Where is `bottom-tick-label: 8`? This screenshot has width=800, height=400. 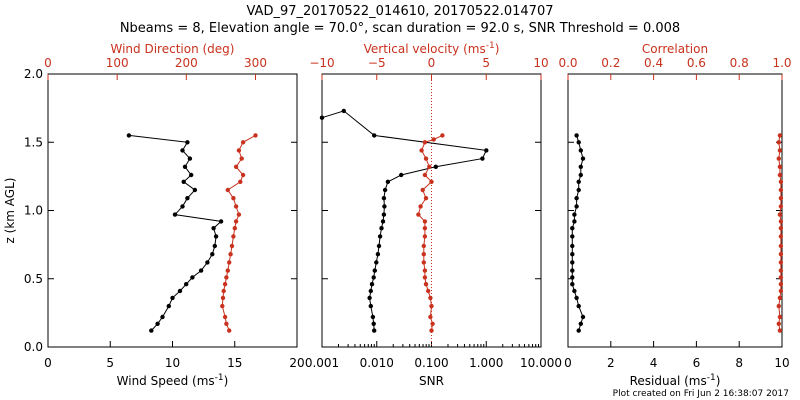
bottom-tick-label: 8 is located at coordinates (739, 363).